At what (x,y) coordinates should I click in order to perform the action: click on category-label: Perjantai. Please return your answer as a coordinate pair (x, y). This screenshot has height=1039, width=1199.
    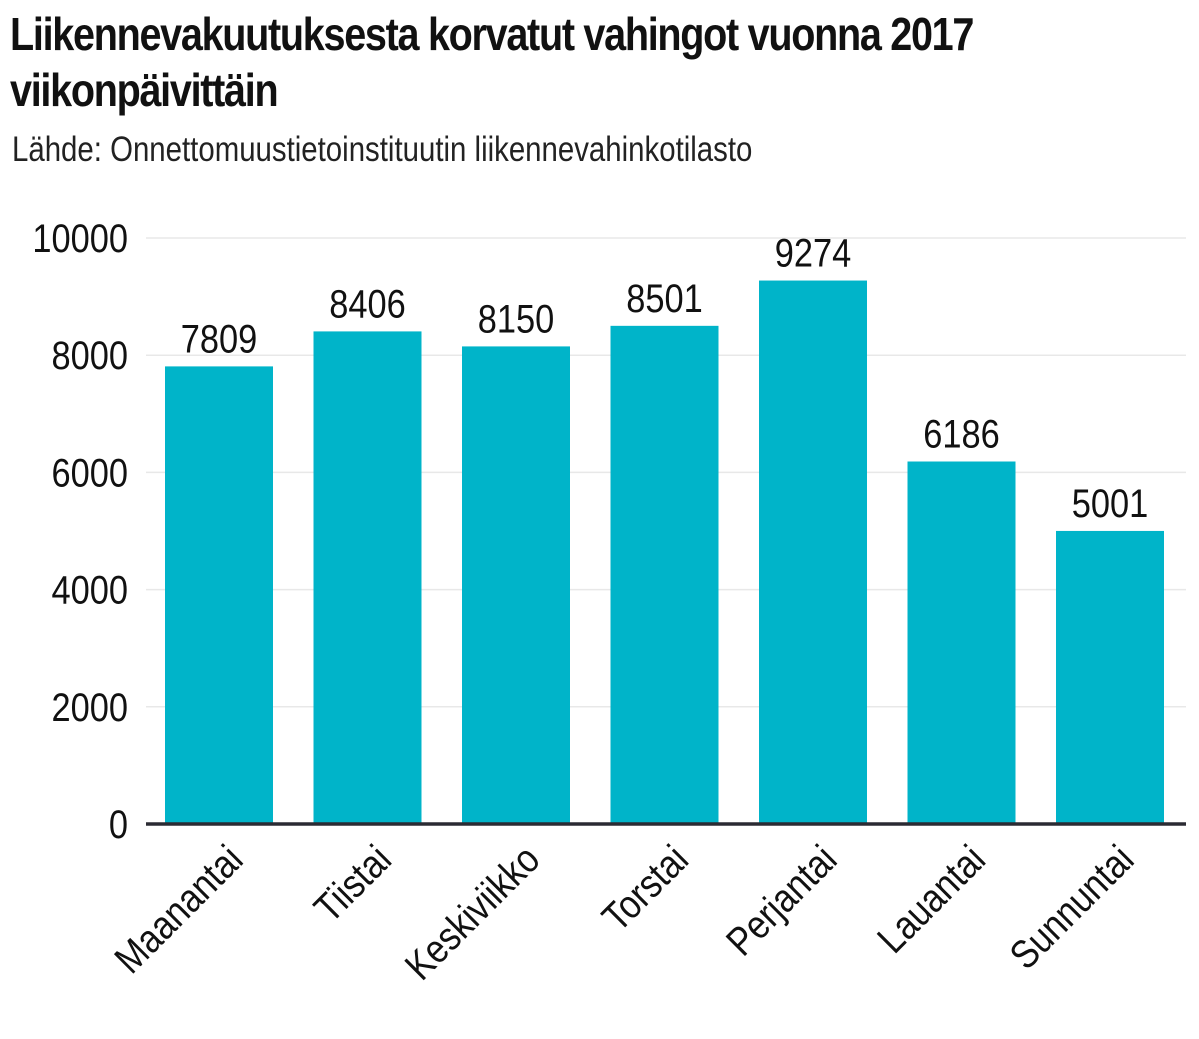
    Looking at the image, I should click on (781, 900).